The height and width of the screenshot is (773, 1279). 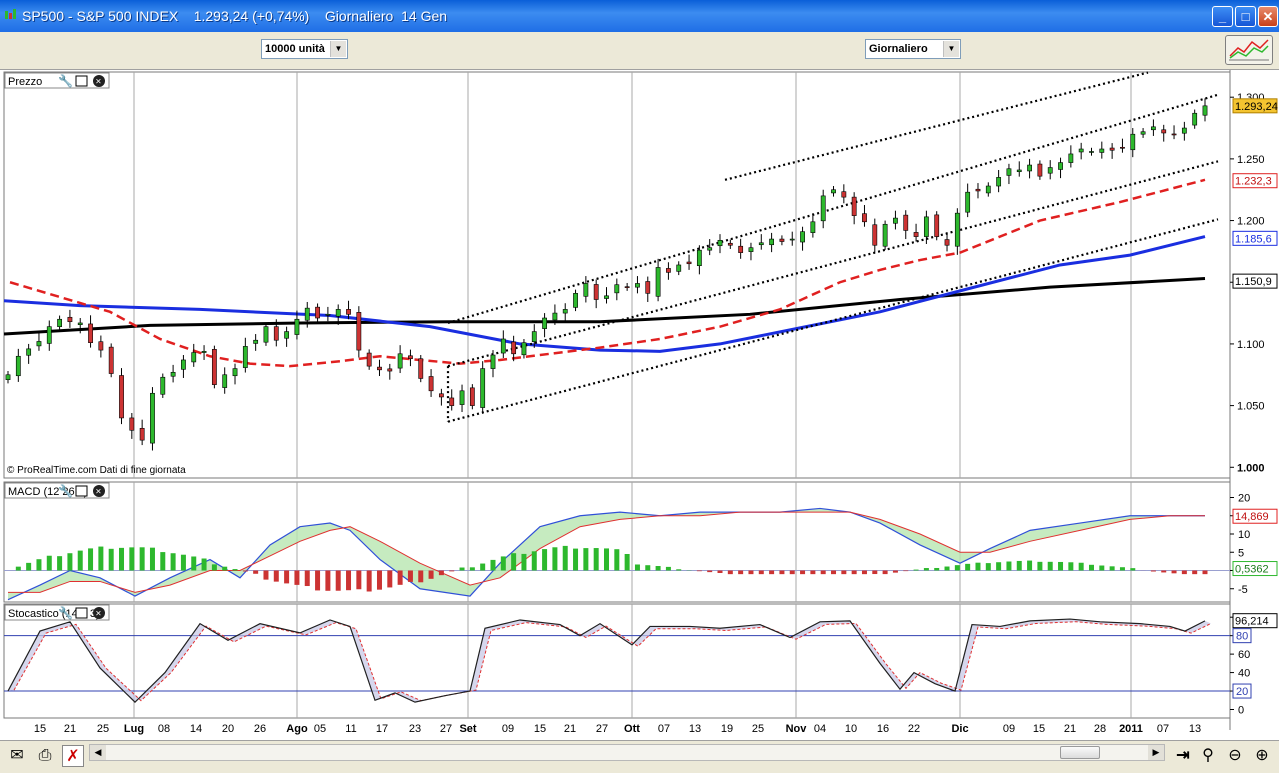 I want to click on macd-y-tick: 10, so click(x=1244, y=535).